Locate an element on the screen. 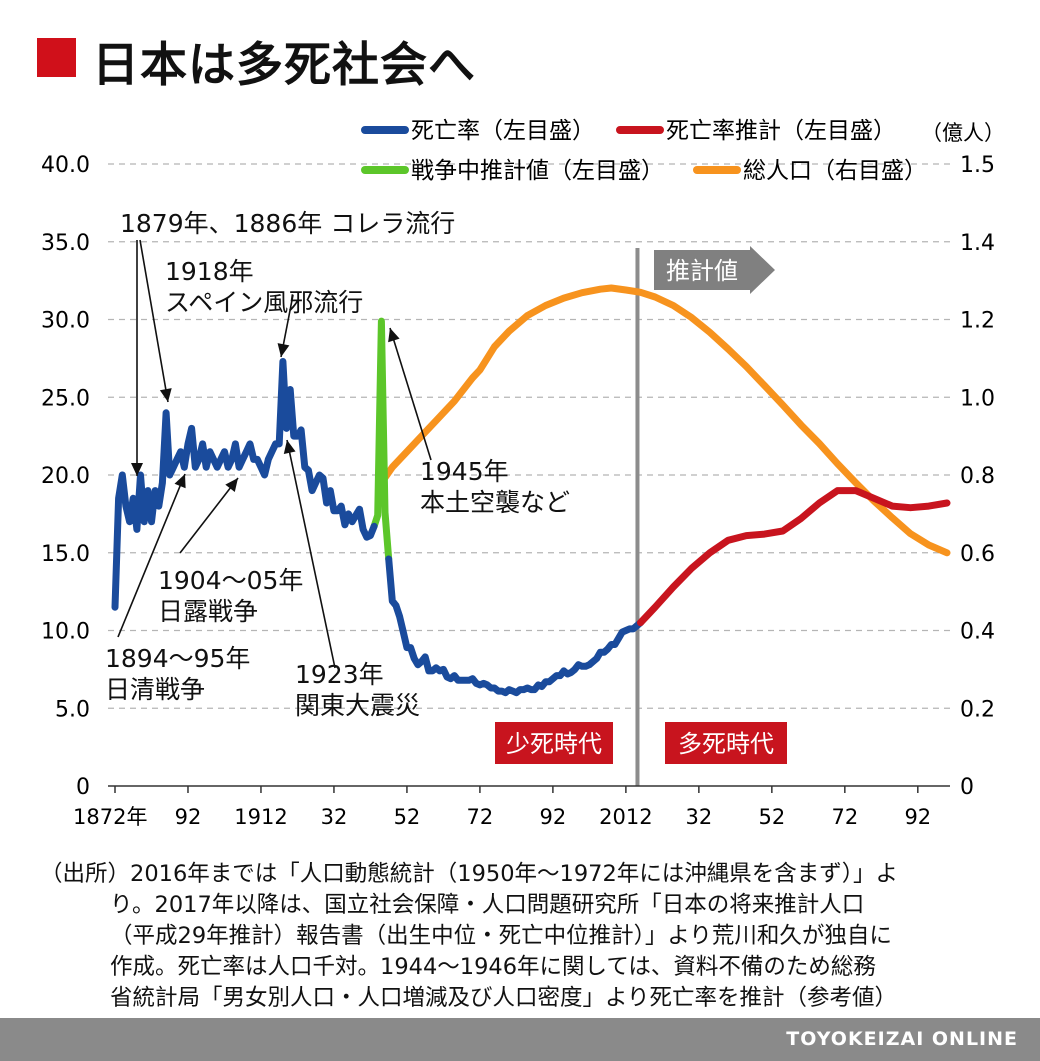 This screenshot has height=1061, width=1040. left-tick-label: 35.0 is located at coordinates (65, 243).